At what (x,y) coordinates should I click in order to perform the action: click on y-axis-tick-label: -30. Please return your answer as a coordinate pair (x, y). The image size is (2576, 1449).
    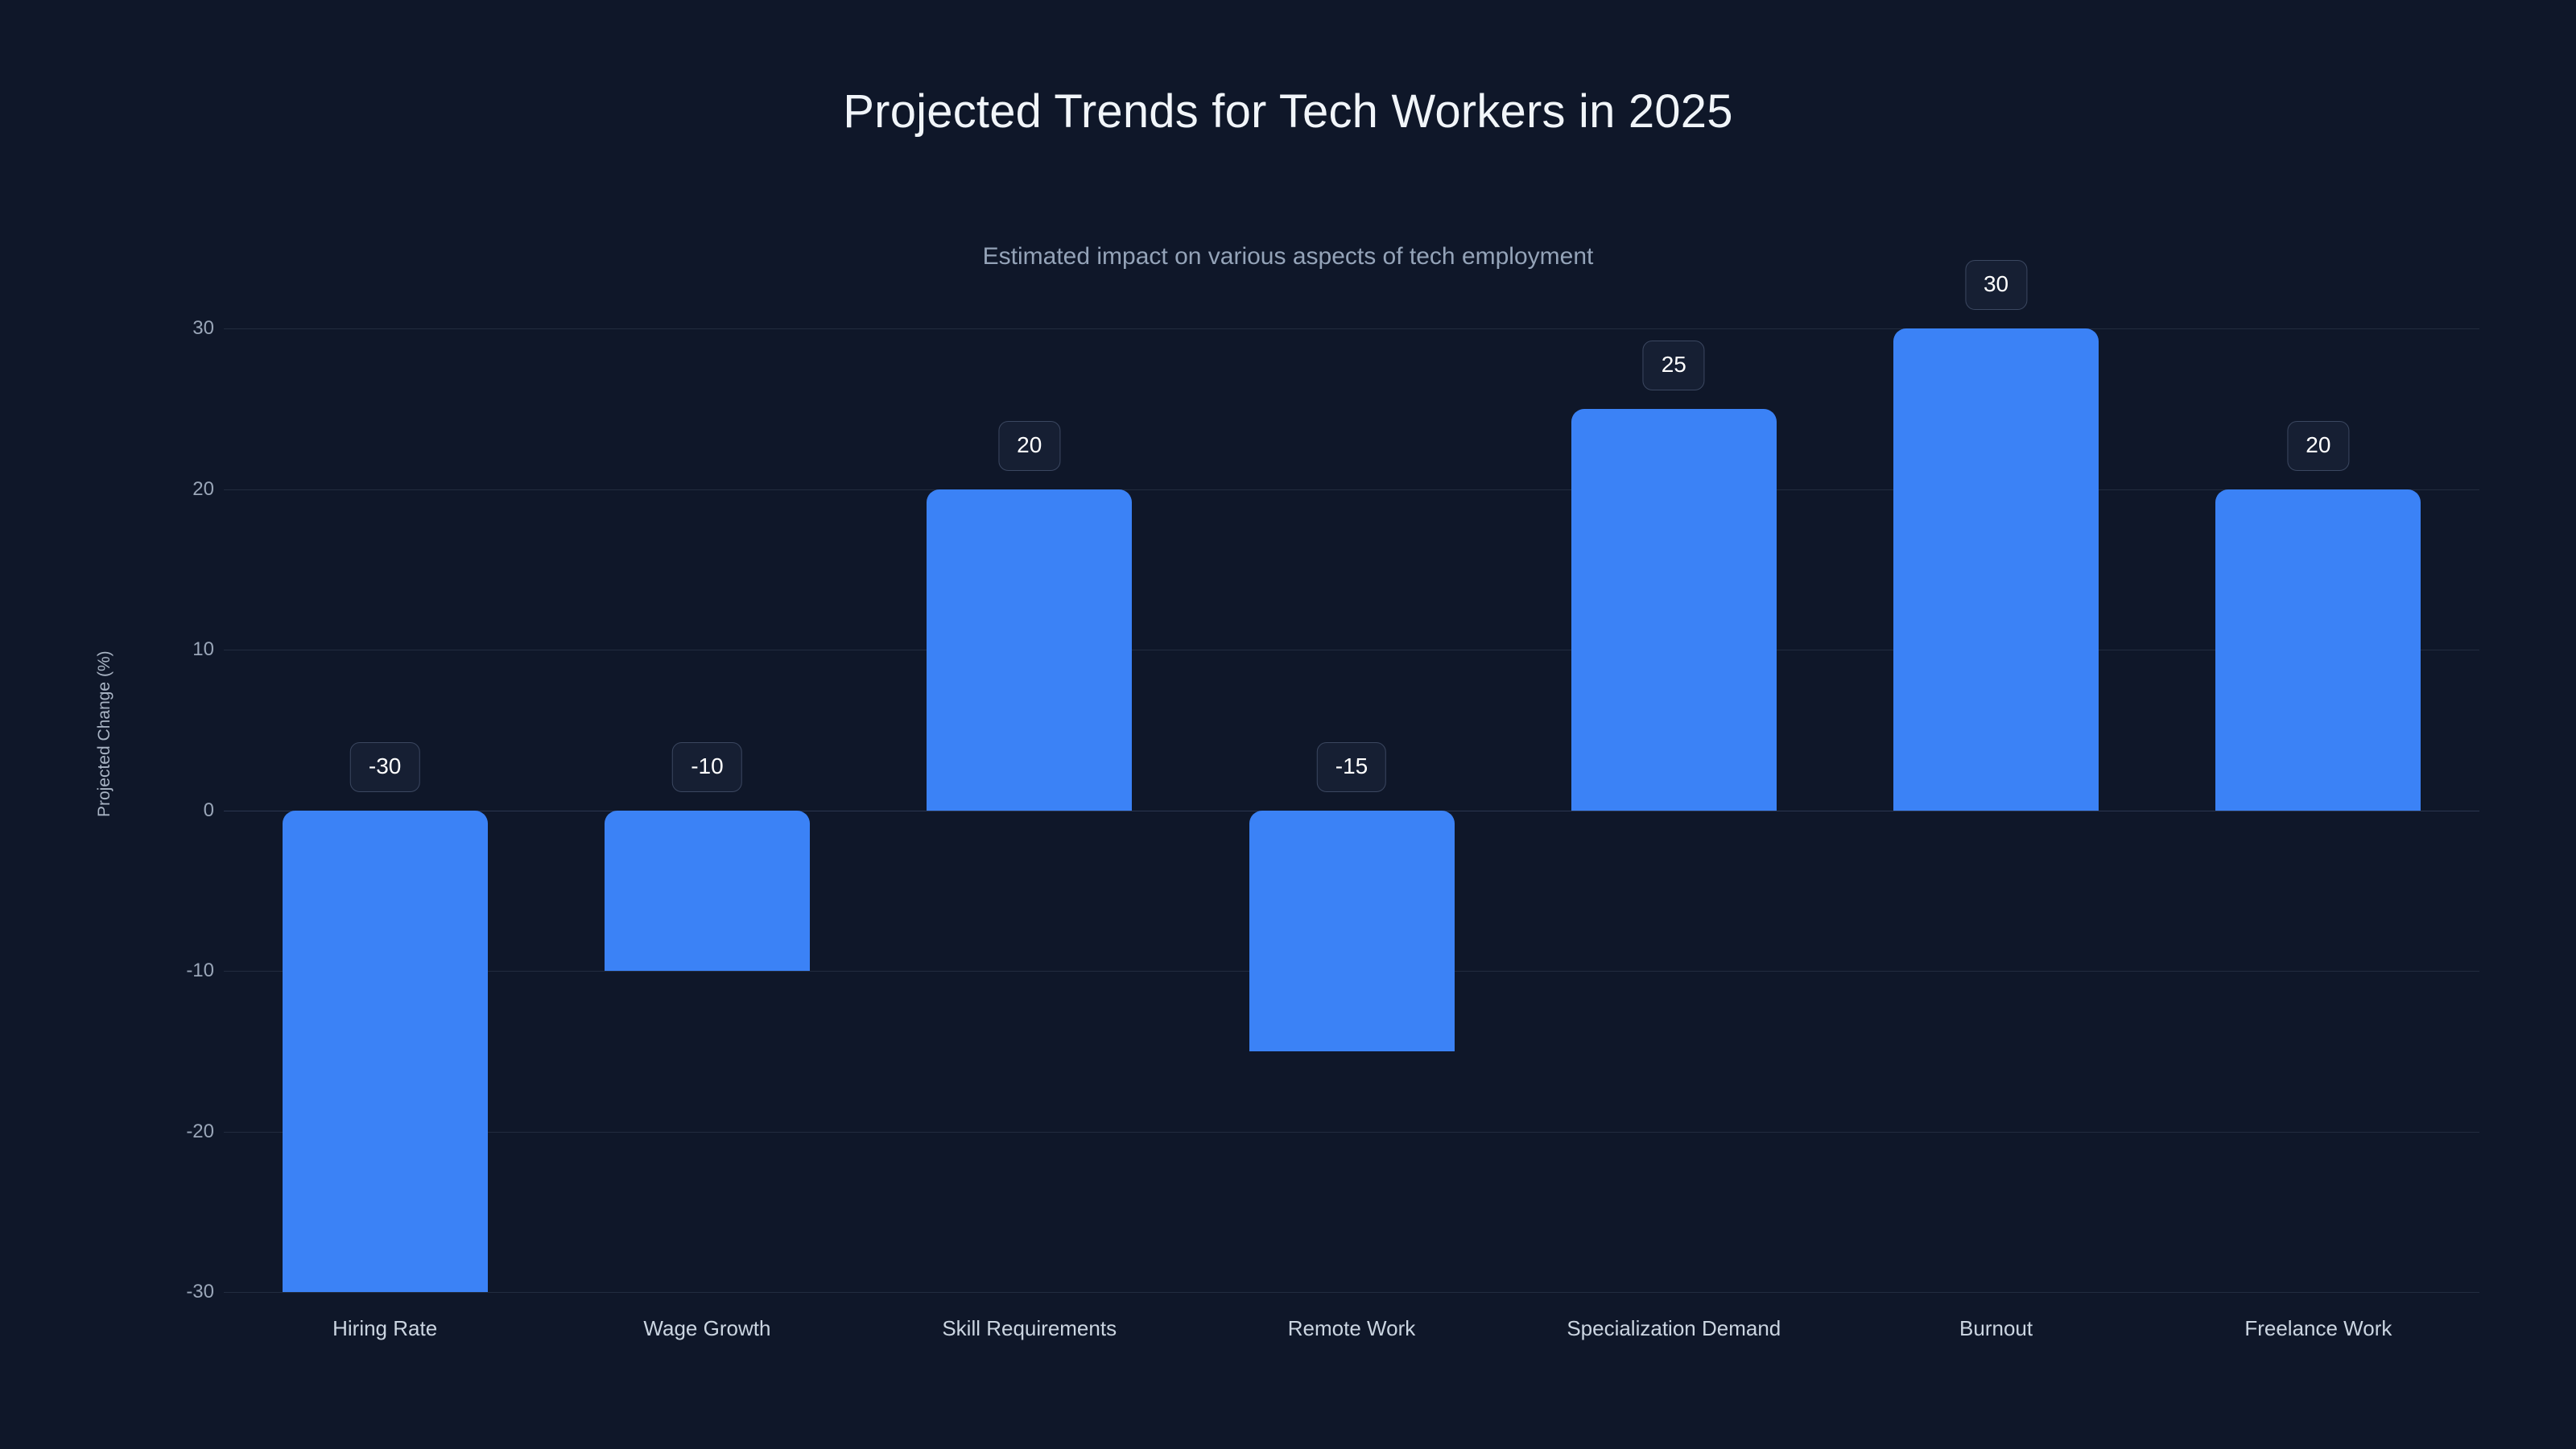
    Looking at the image, I should click on (200, 1291).